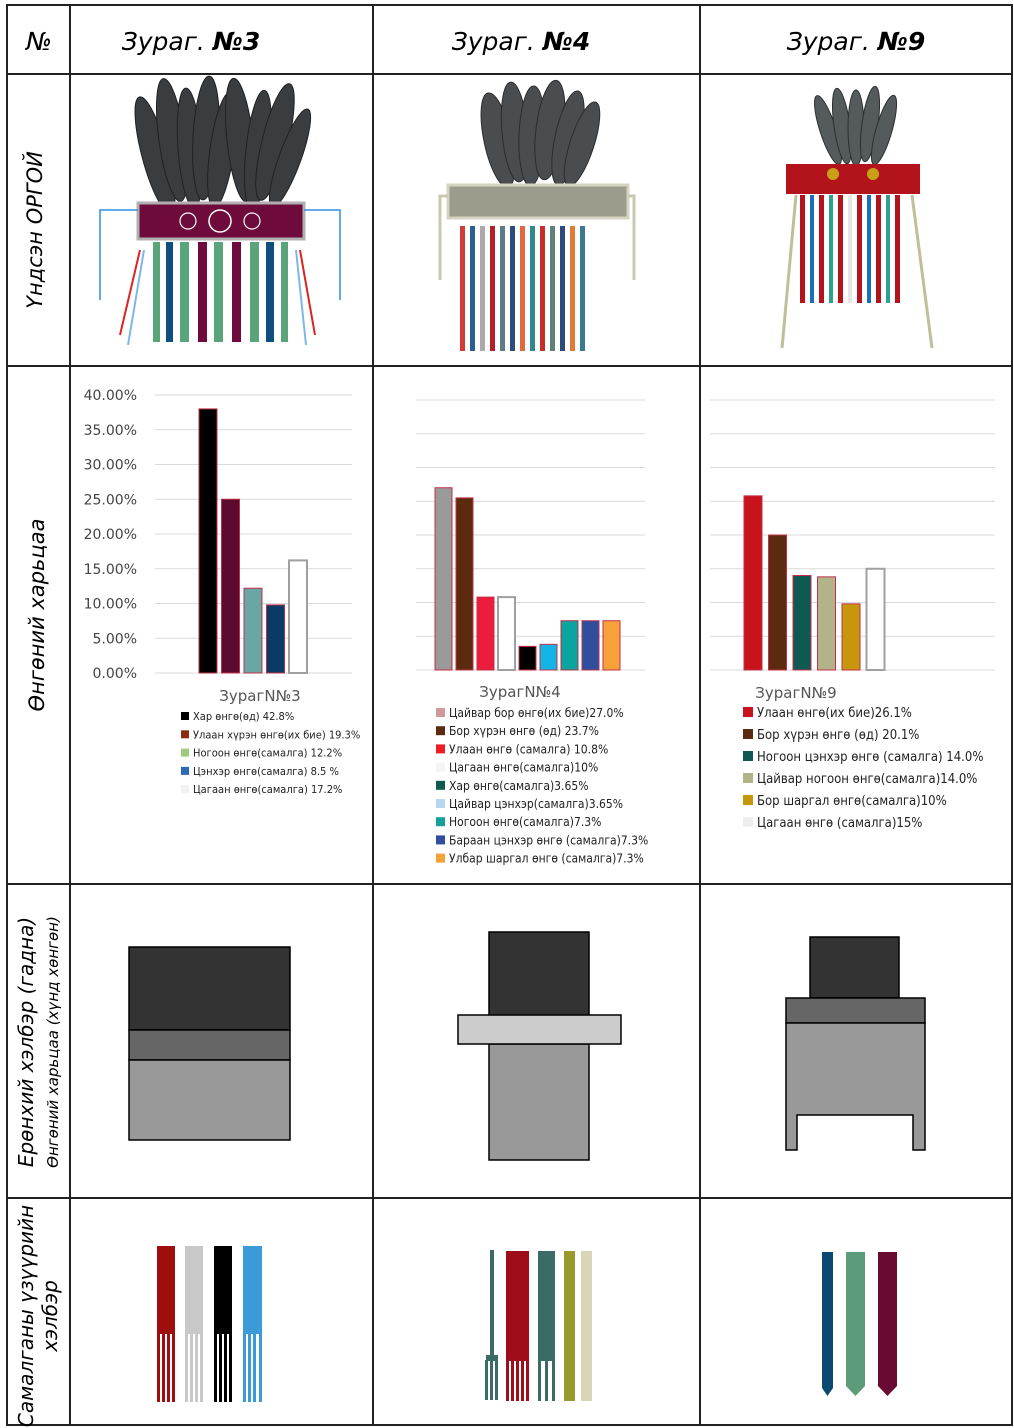 The image size is (1014, 1428). Describe the element at coordinates (37, 615) in the screenshot. I see `row-label-color-ratio: Өнгөний харьцаа` at that location.